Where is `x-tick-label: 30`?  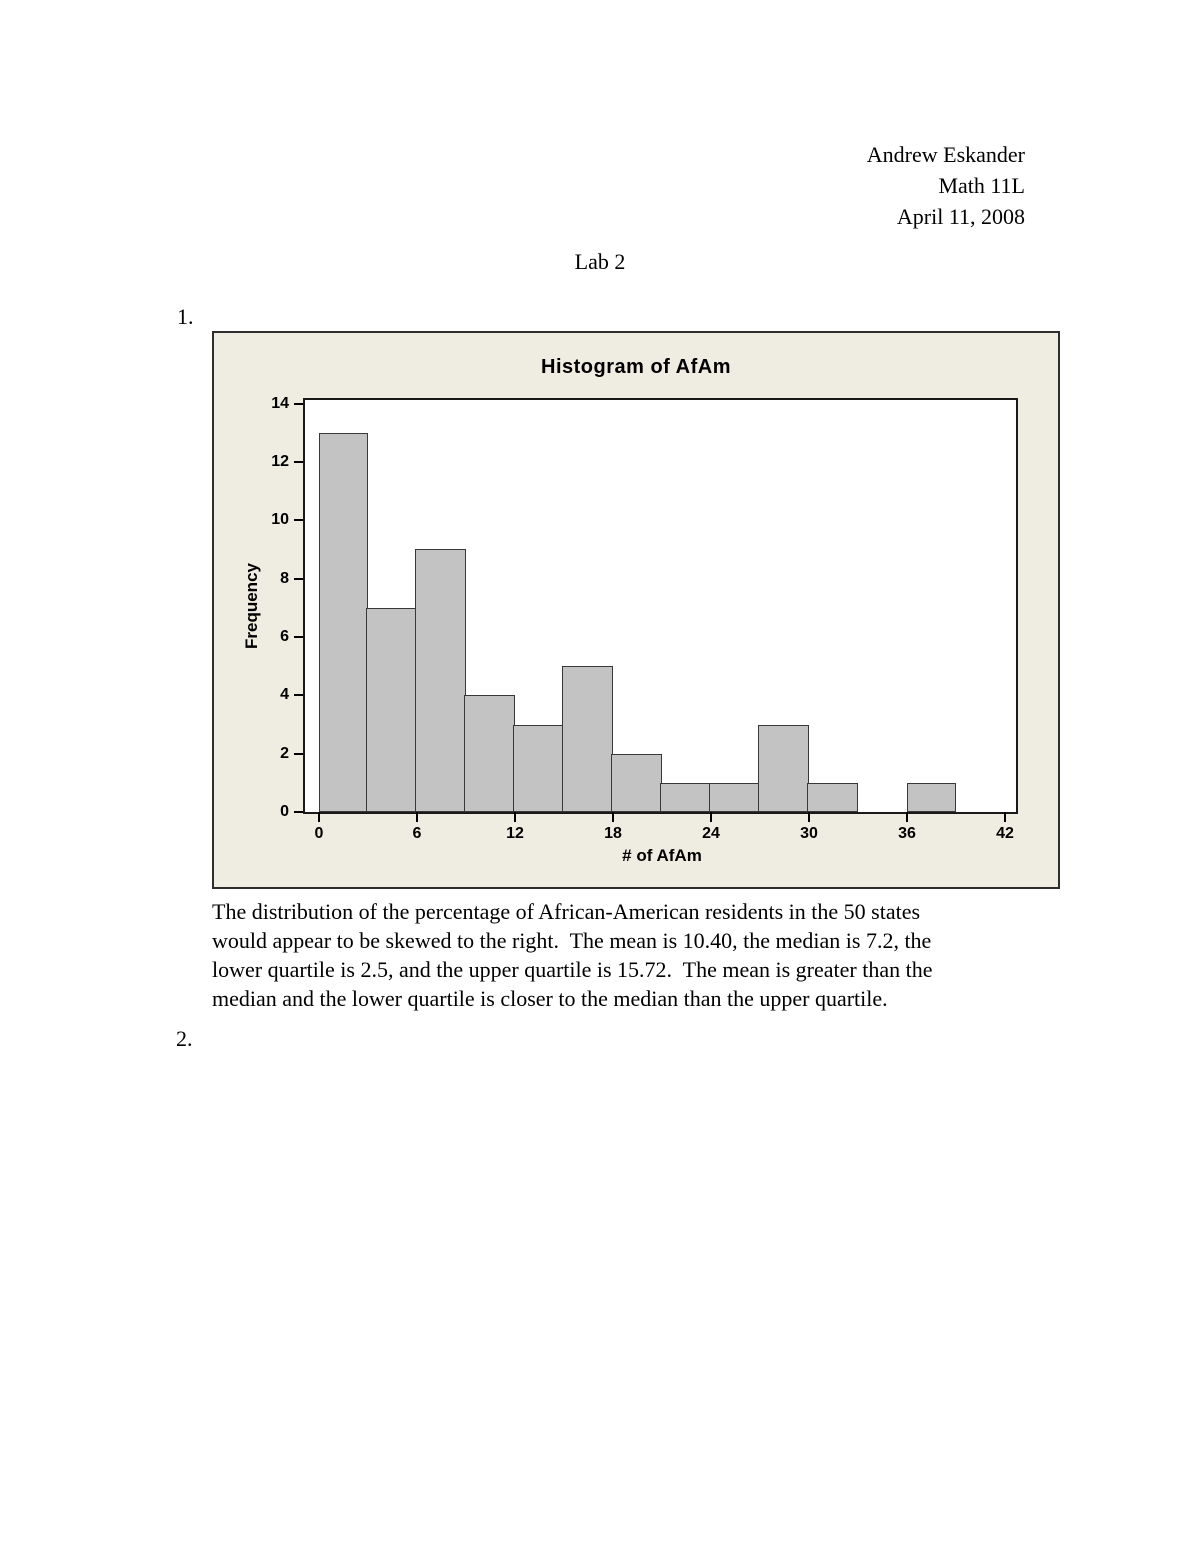 x-tick-label: 30 is located at coordinates (809, 833).